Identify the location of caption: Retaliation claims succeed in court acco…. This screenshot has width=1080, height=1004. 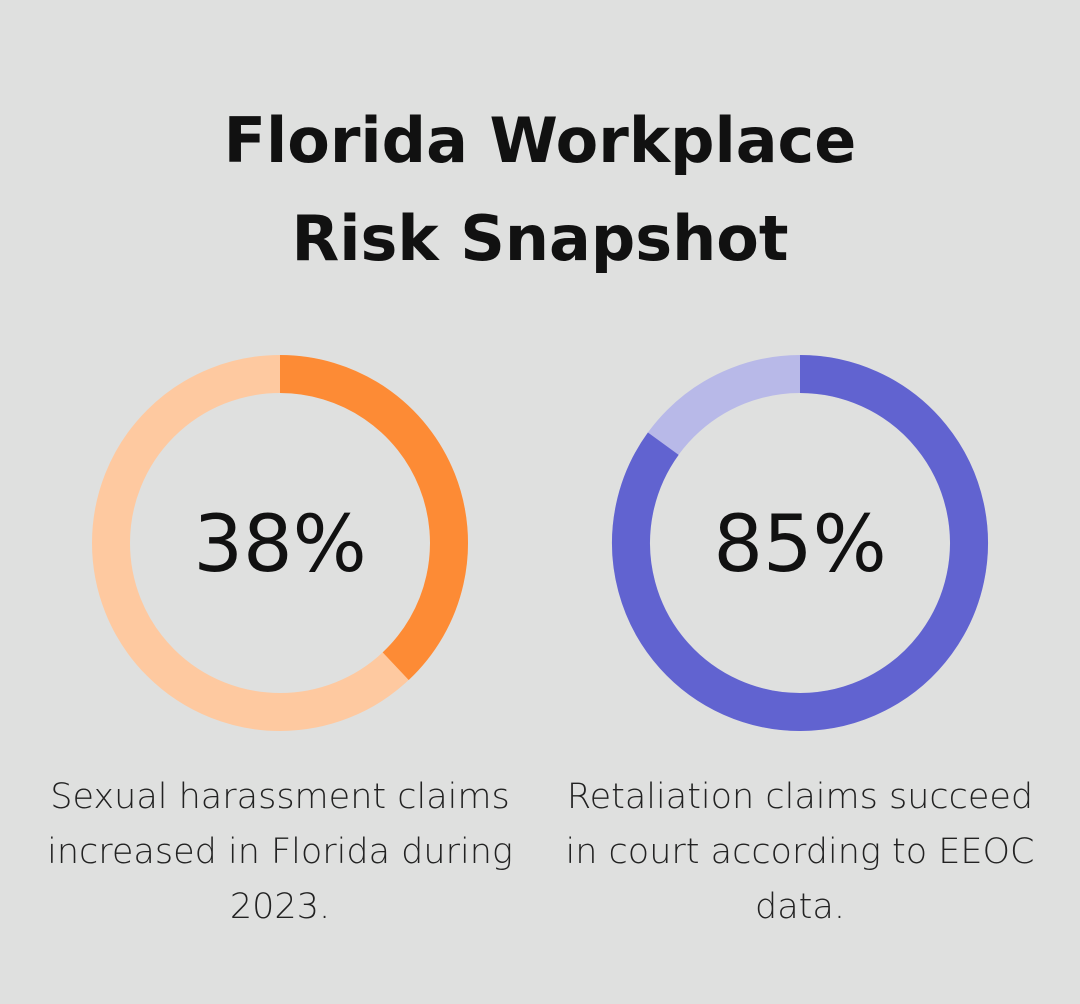
(800, 852).